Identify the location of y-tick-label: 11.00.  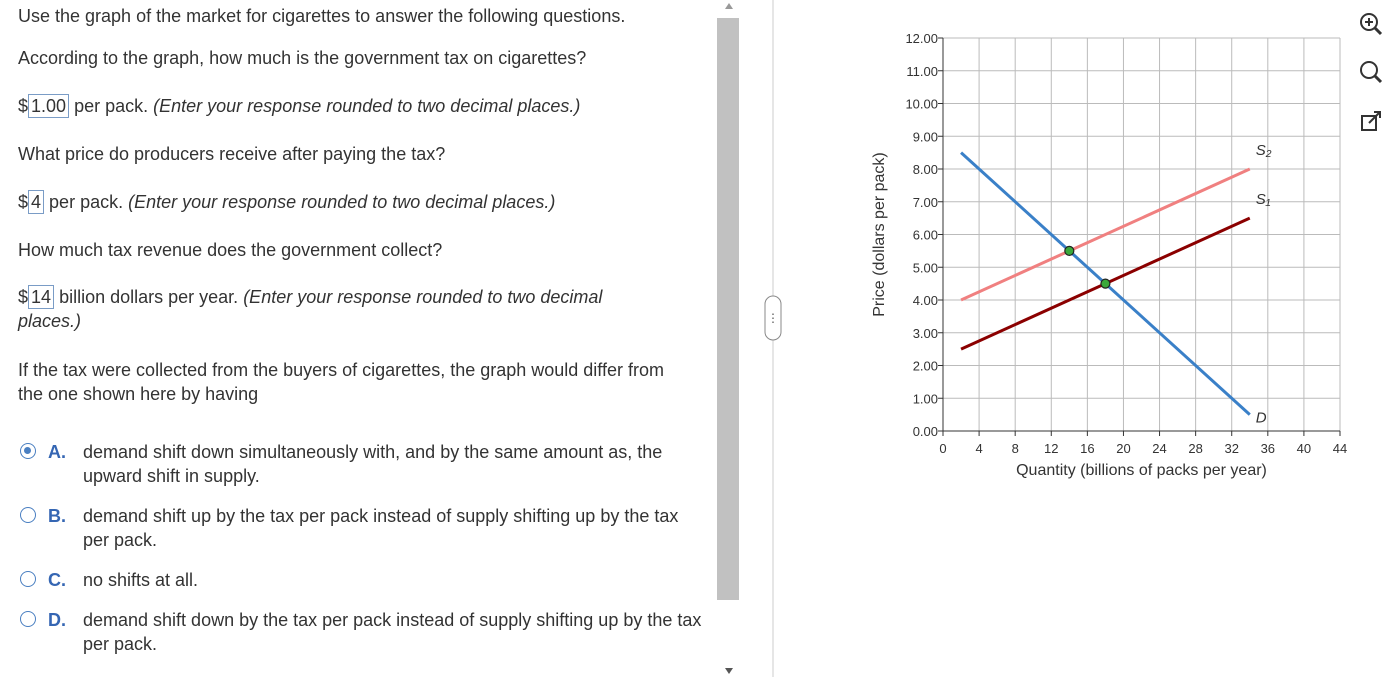
(922, 71).